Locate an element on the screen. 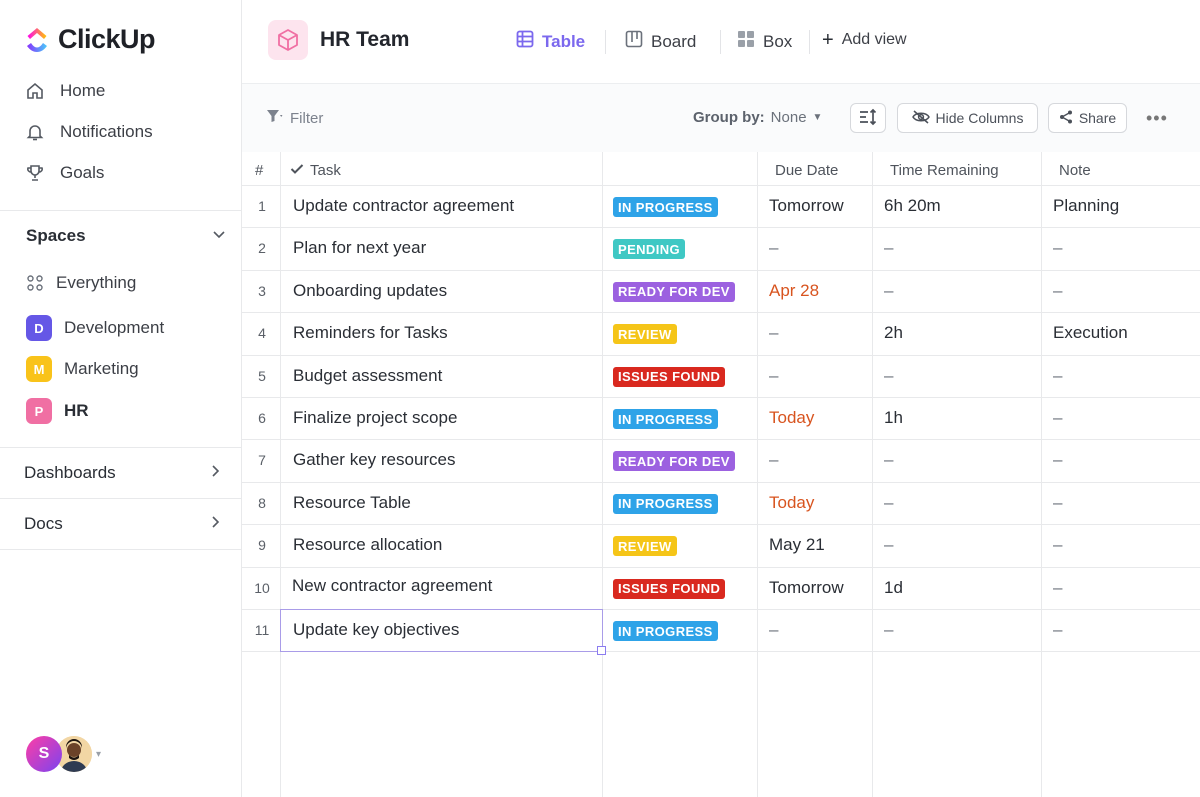 The height and width of the screenshot is (797, 1200). space-marketing: M Marketing is located at coordinates (82, 369).